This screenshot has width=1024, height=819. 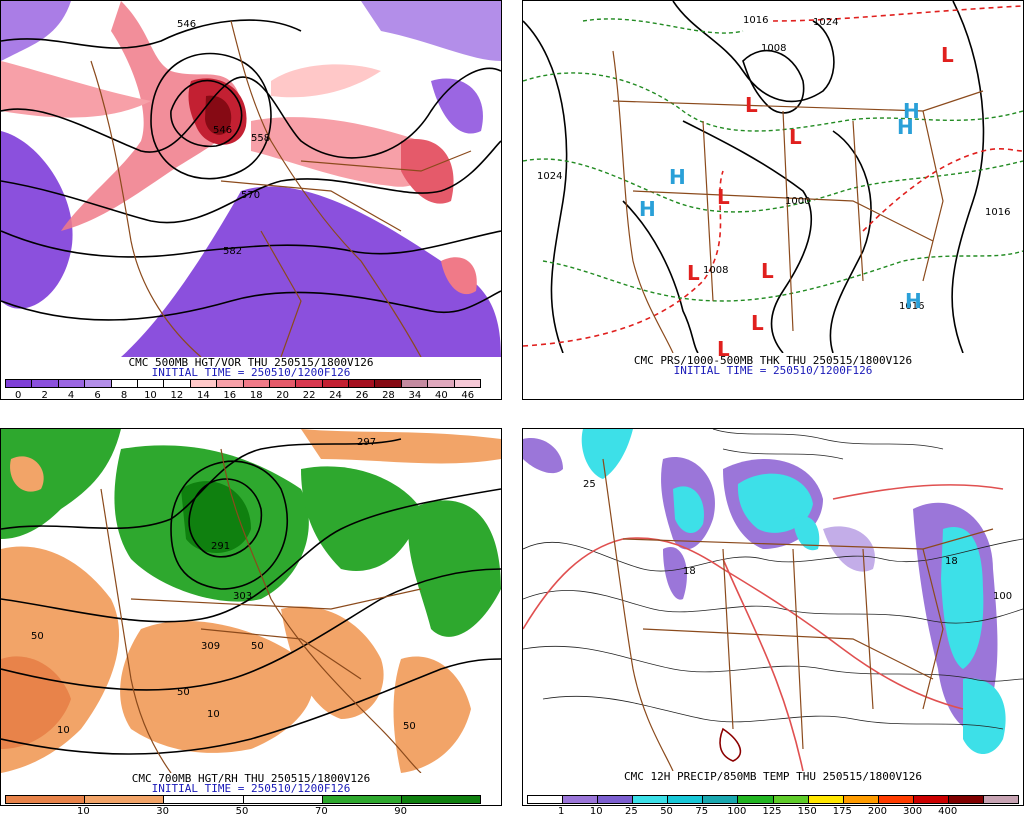 I want to click on colorbar-label: 4, so click(x=71, y=395).